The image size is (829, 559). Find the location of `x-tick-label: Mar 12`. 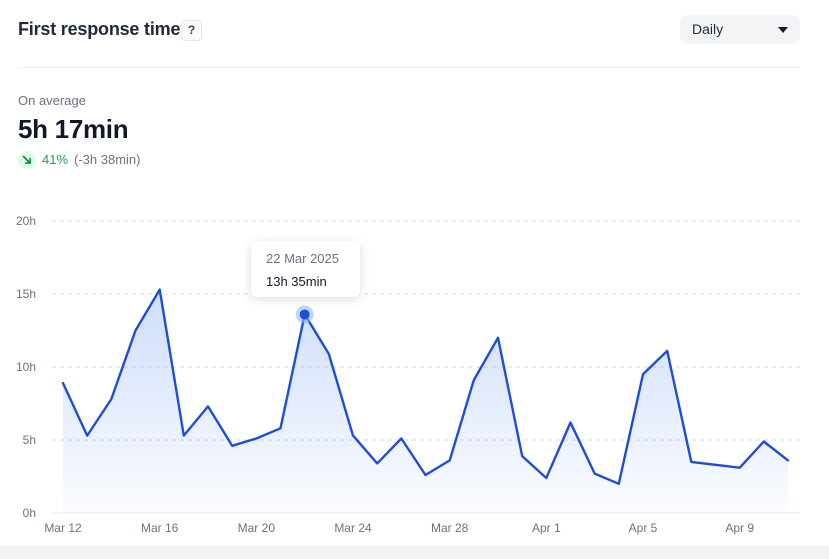

x-tick-label: Mar 12 is located at coordinates (63, 528).